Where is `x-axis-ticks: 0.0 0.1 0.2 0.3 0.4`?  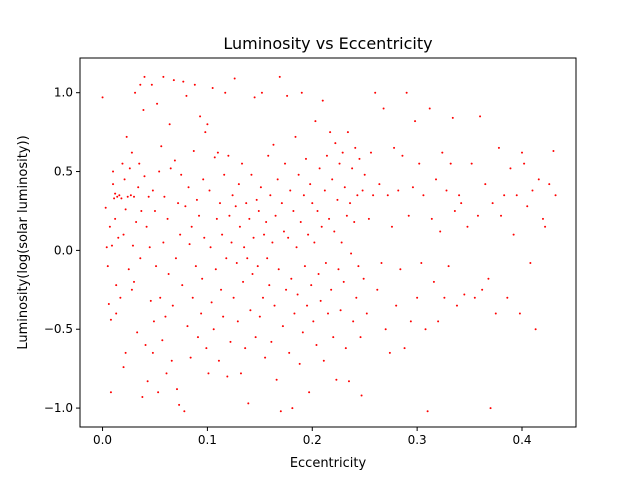 x-axis-ticks: 0.0 0.1 0.2 0.3 0.4 is located at coordinates (312, 437).